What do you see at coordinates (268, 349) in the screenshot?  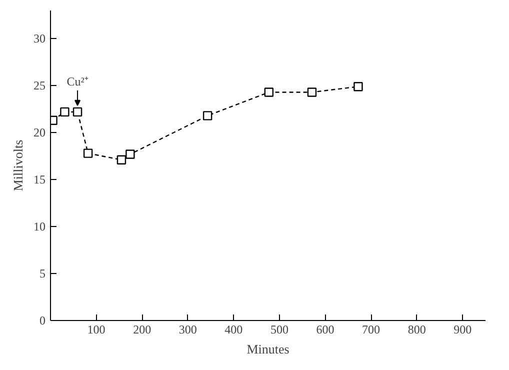 I see `x-axis-title: Minutes` at bounding box center [268, 349].